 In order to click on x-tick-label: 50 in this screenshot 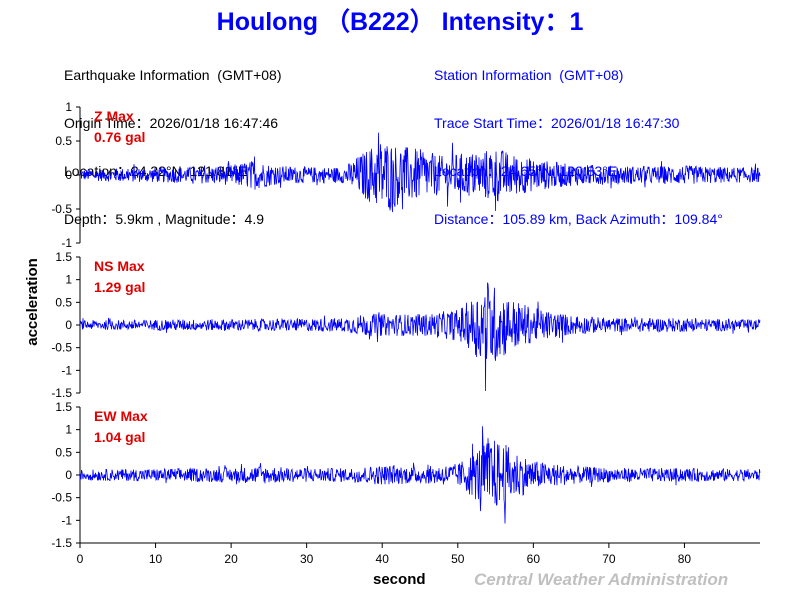, I will do `click(458, 559)`.